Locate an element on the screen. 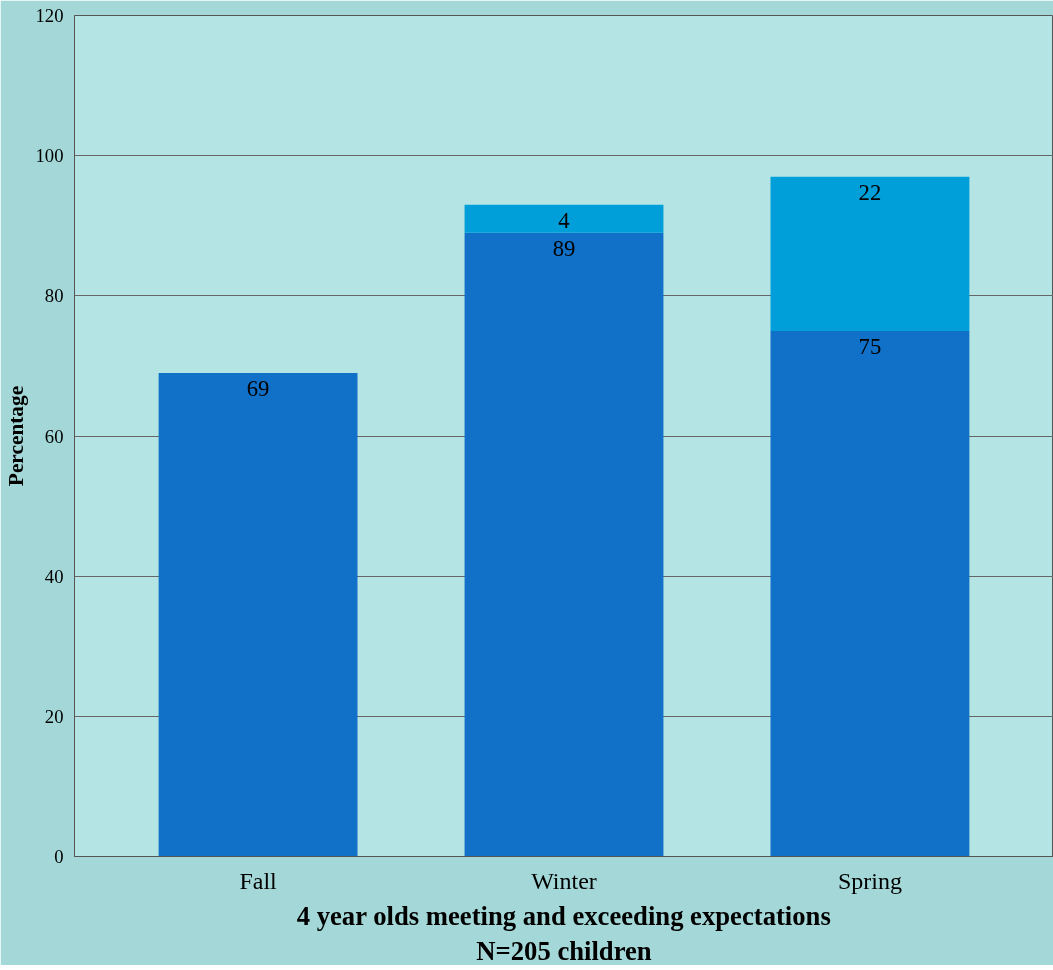 The image size is (1053, 970). y-tick-label: 100 is located at coordinates (49, 156).